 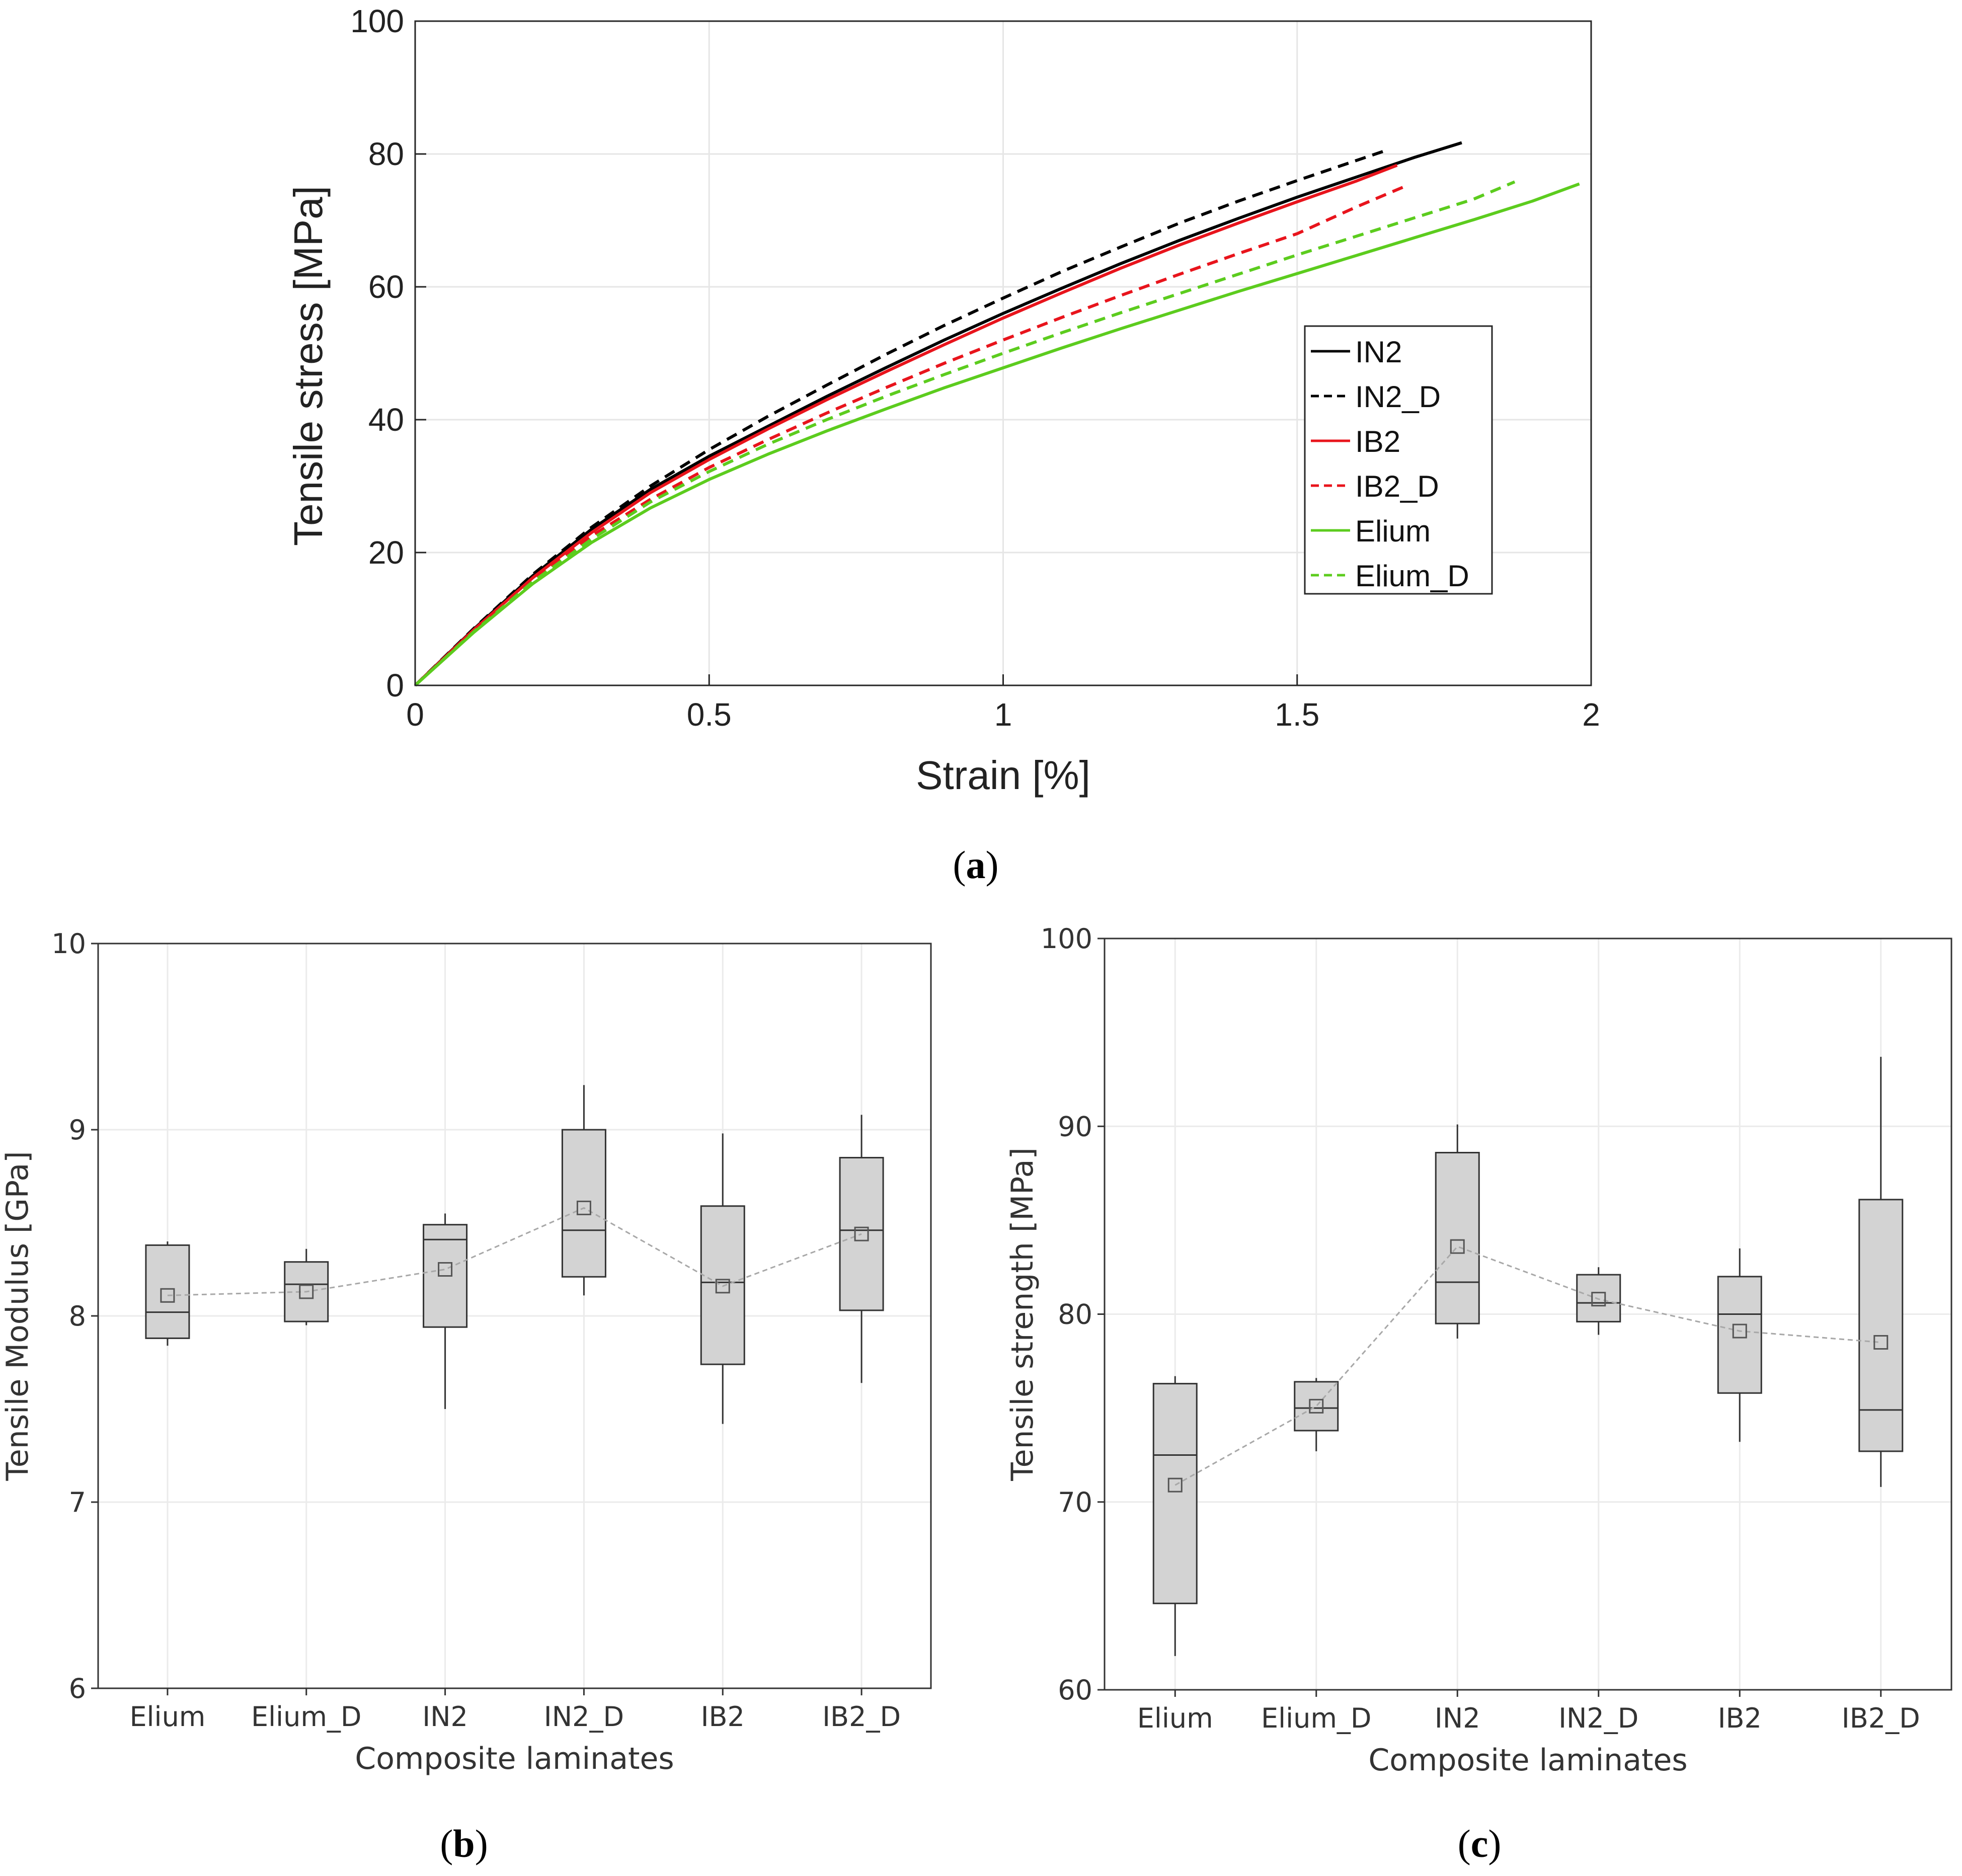 I want to click on y-tick-label-c: 100, so click(x=1066, y=939).